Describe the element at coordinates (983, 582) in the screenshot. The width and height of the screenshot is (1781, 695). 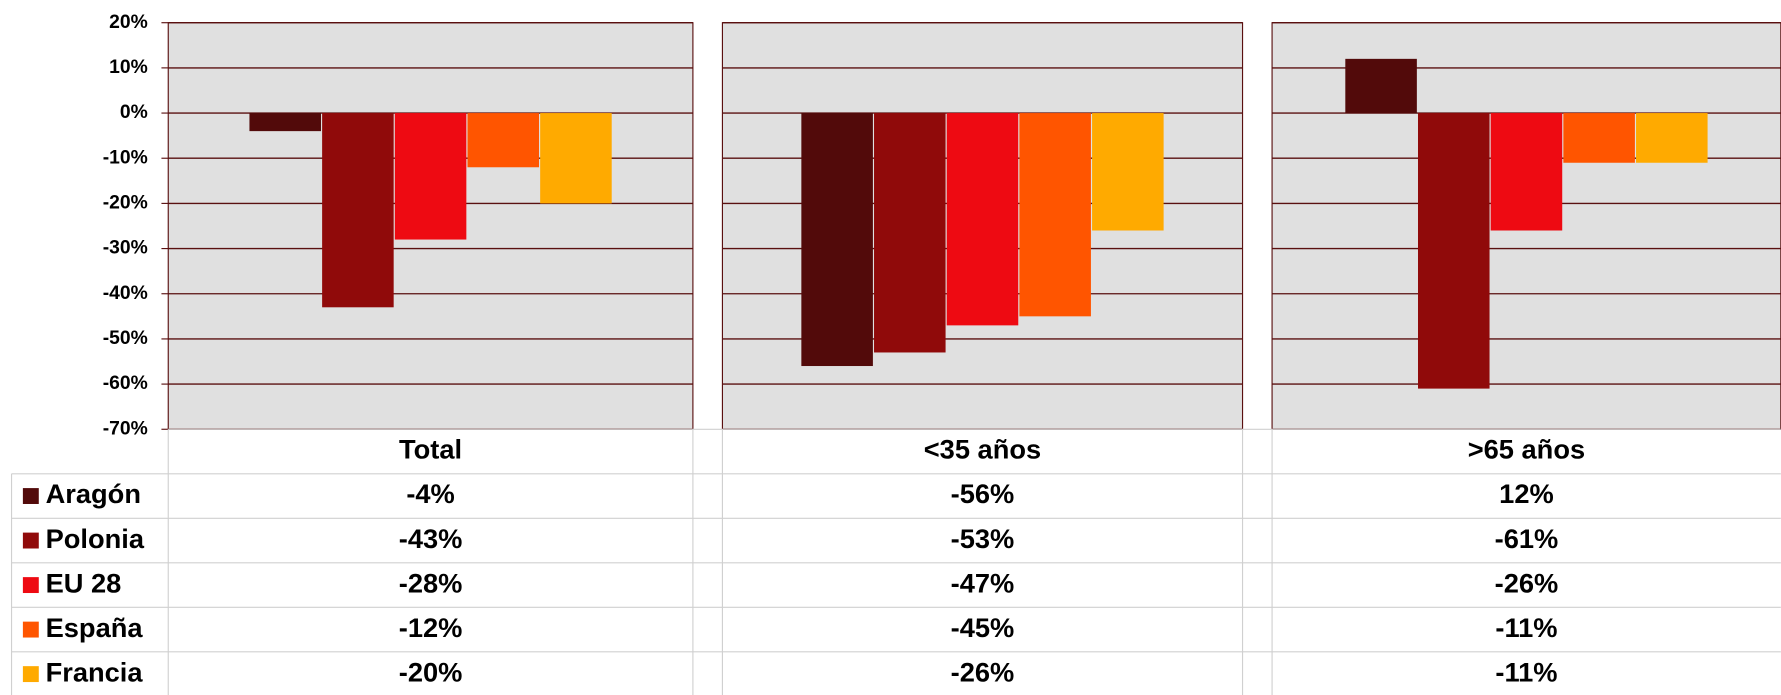
I see `value-label: -47%` at that location.